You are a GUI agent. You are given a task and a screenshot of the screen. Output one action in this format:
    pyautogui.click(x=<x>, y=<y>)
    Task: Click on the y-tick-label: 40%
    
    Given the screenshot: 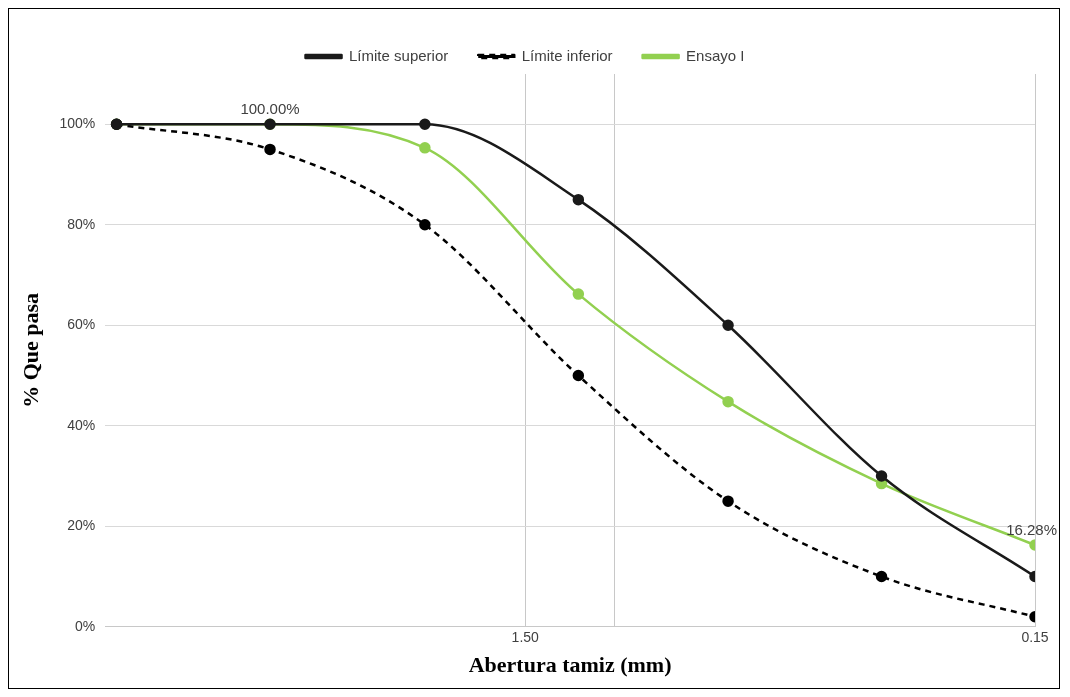 What is the action you would take?
    pyautogui.click(x=81, y=424)
    